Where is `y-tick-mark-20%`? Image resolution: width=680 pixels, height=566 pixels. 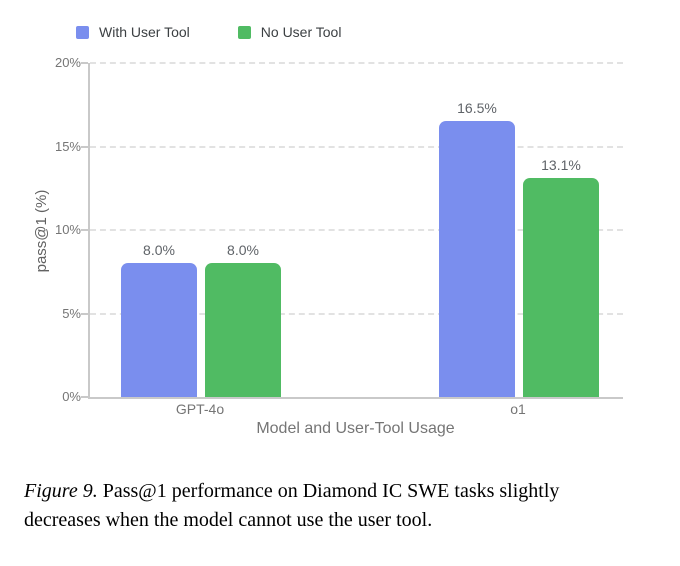
y-tick-mark-20% is located at coordinates (84, 63).